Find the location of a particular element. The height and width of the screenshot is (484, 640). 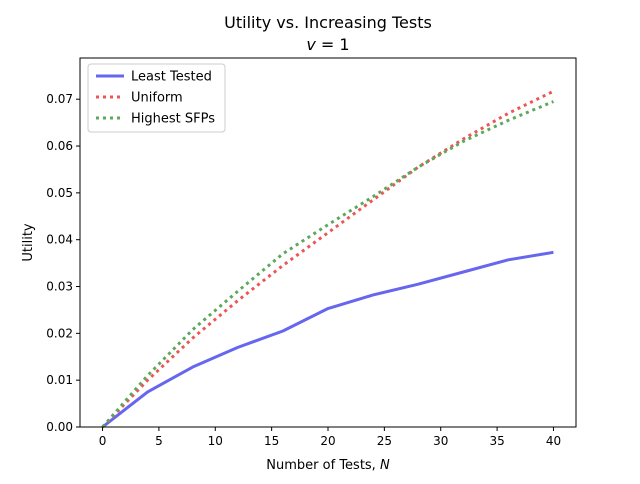

x-axis-label: Number of Tests, N is located at coordinates (328, 465).